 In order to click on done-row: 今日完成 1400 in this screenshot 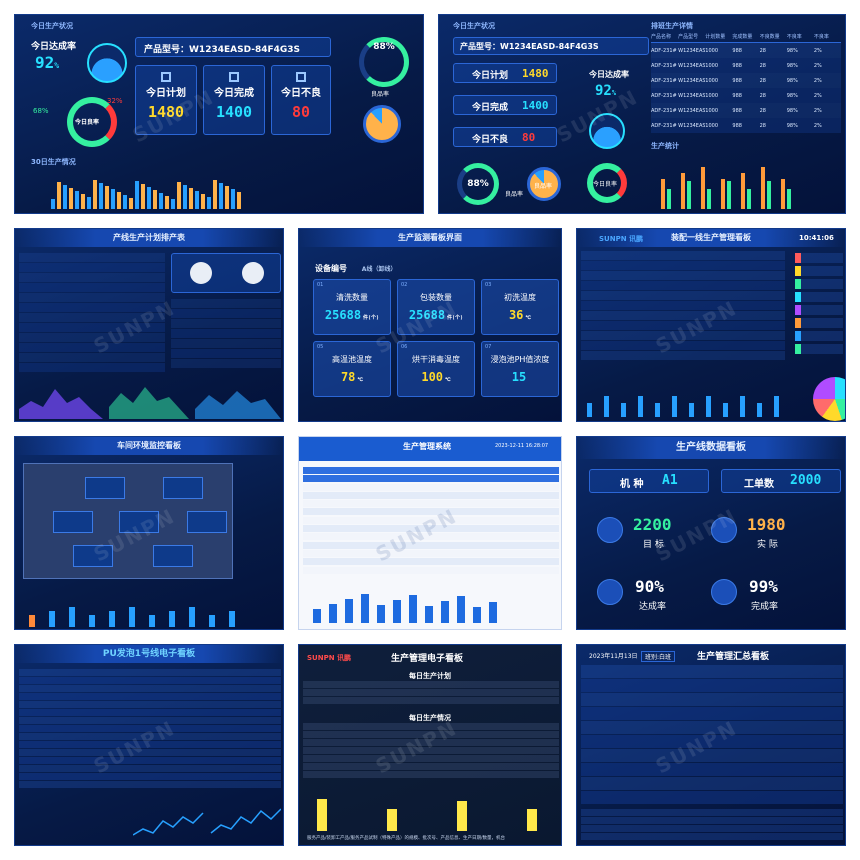, I will do `click(505, 105)`.